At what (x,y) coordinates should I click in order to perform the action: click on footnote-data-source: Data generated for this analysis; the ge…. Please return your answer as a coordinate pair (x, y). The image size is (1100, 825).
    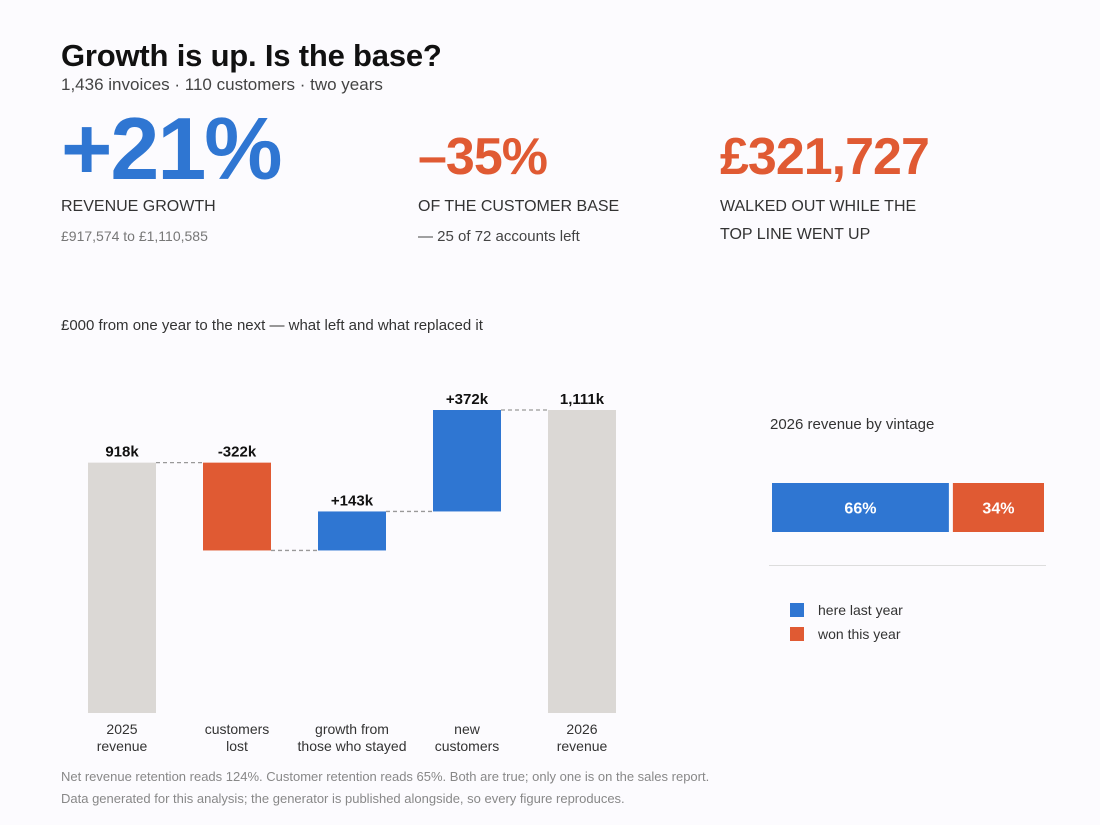
    Looking at the image, I should click on (343, 798).